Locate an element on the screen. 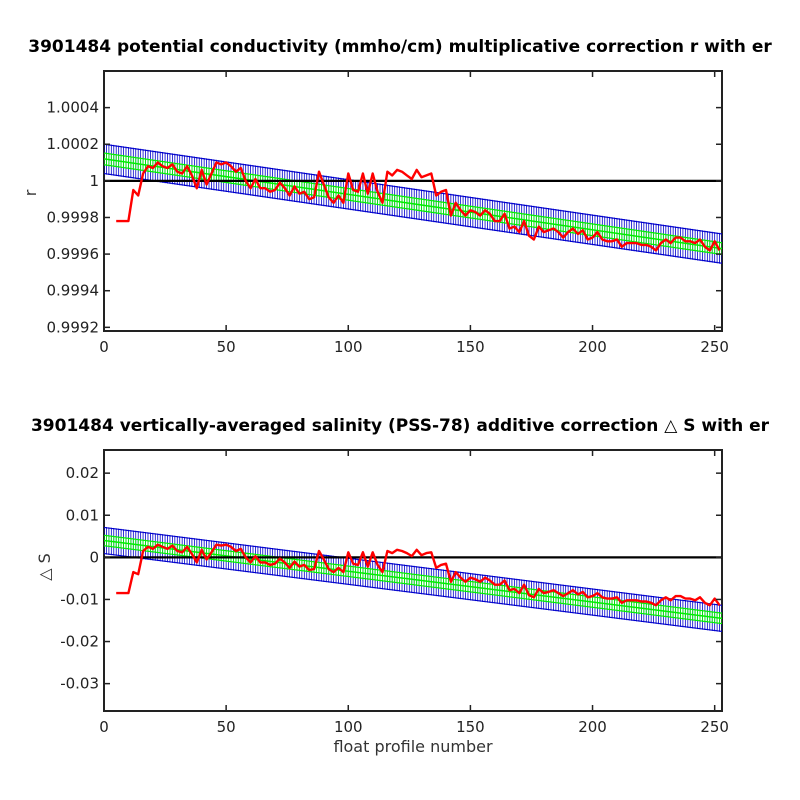 The width and height of the screenshot is (800, 800). y-tick-label: 1 is located at coordinates (94, 181).